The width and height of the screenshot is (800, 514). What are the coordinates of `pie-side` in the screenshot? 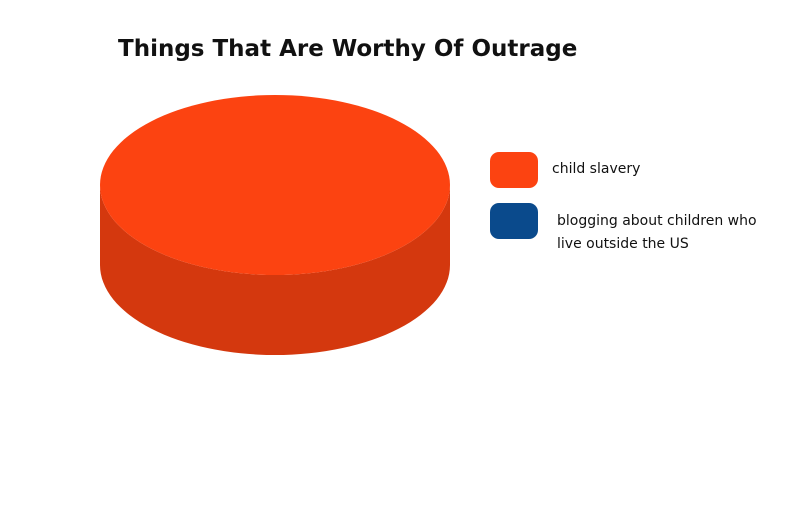 It's located at (275, 270).